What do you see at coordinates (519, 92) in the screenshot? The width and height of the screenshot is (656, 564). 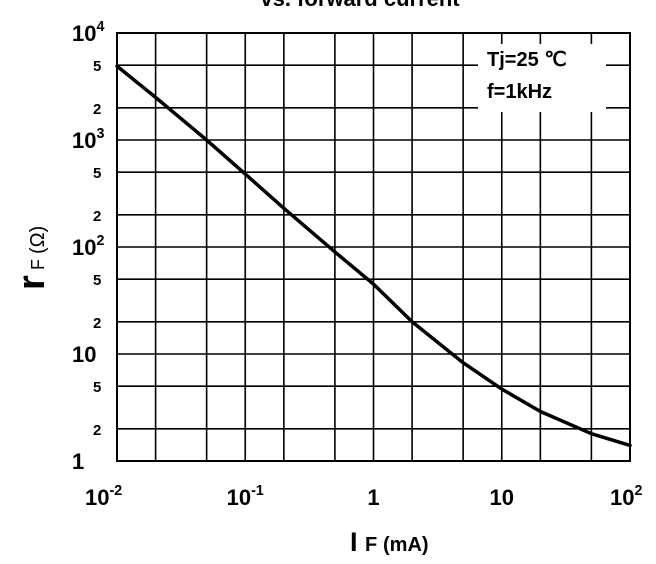 I see `annotation-frequency: f=1kHz` at bounding box center [519, 92].